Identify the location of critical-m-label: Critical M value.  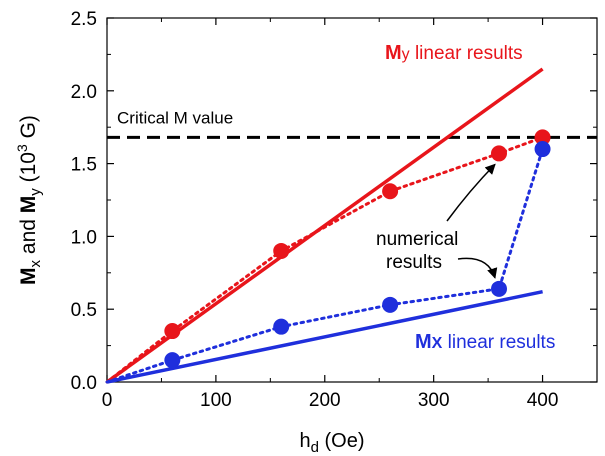
(175, 117).